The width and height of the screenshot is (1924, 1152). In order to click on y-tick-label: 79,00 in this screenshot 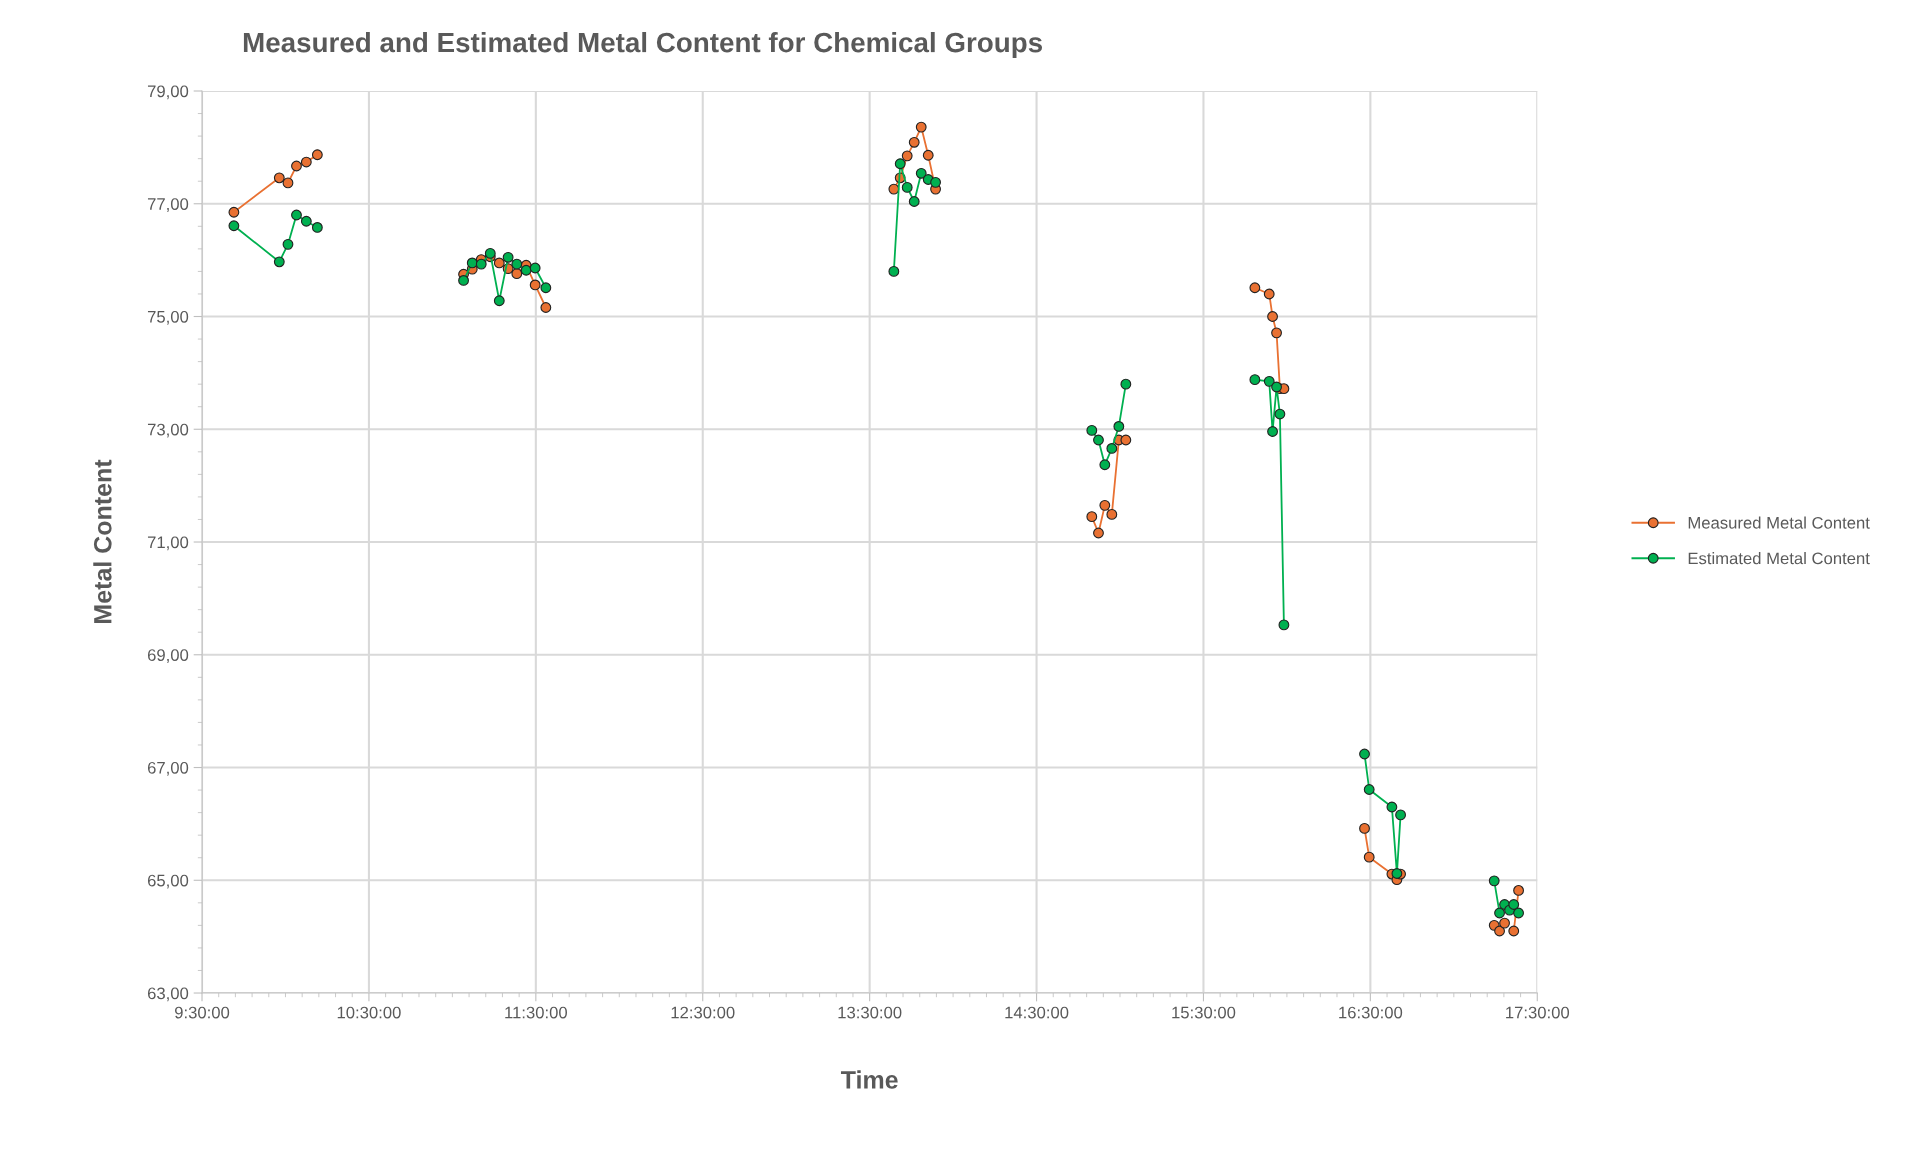, I will do `click(168, 92)`.